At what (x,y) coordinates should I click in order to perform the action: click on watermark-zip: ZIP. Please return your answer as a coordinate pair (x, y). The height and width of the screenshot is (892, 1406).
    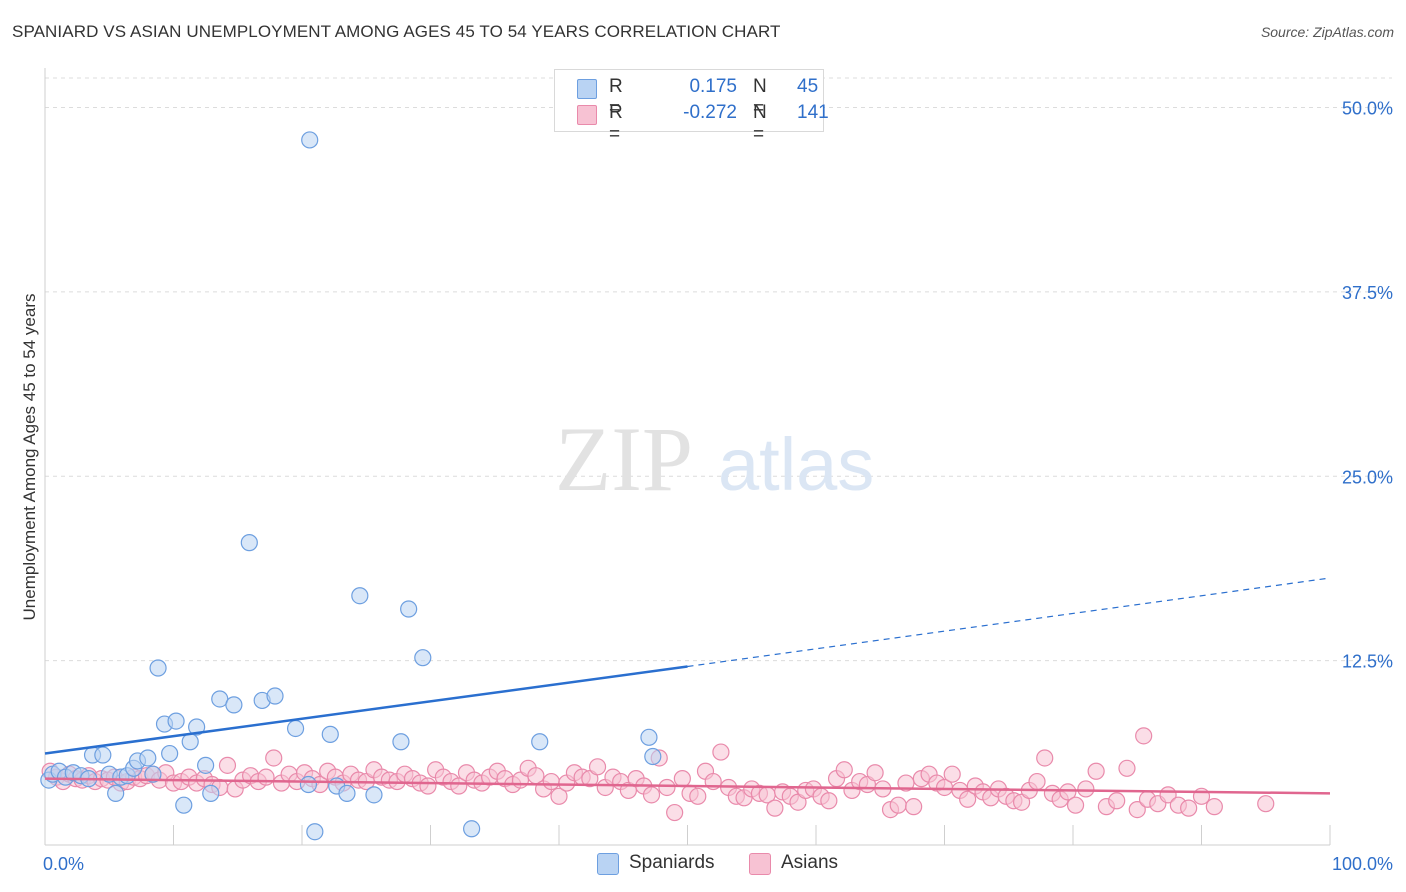
    Looking at the image, I should click on (624, 459).